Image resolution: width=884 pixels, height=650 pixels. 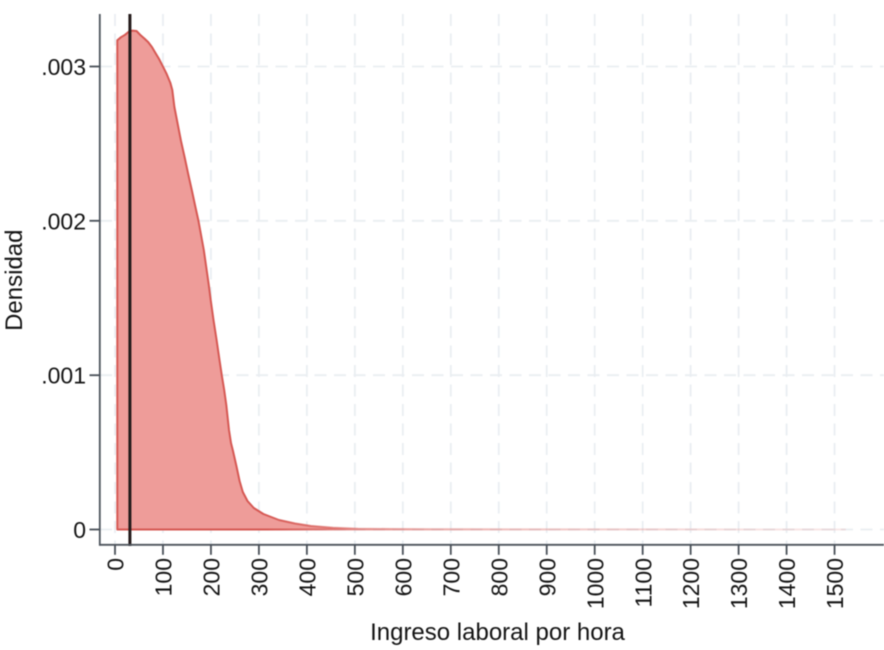 What do you see at coordinates (691, 583) in the screenshot?
I see `svg-text: 1200` at bounding box center [691, 583].